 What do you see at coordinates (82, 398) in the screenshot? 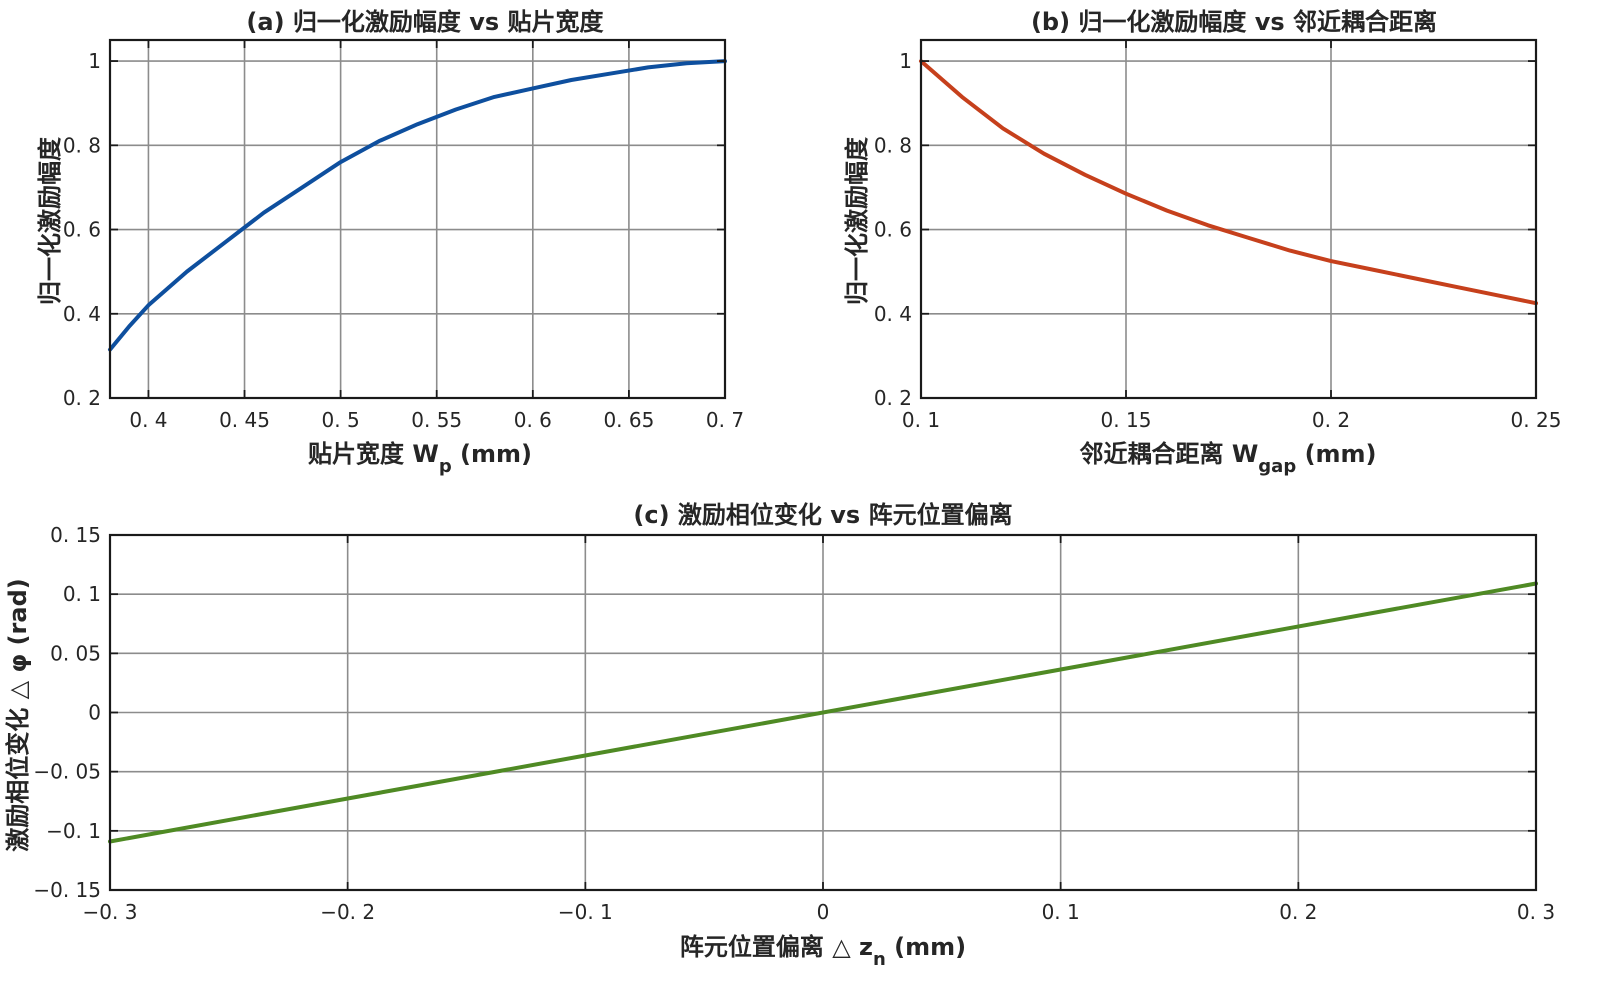
I see `panel-a-y-tick-label: 0. 2` at bounding box center [82, 398].